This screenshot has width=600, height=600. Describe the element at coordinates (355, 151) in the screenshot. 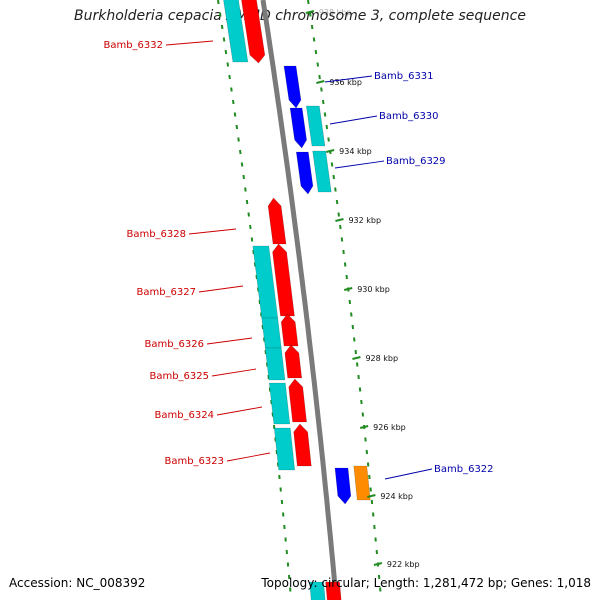

I see `tick-label: 934 kbp` at that location.